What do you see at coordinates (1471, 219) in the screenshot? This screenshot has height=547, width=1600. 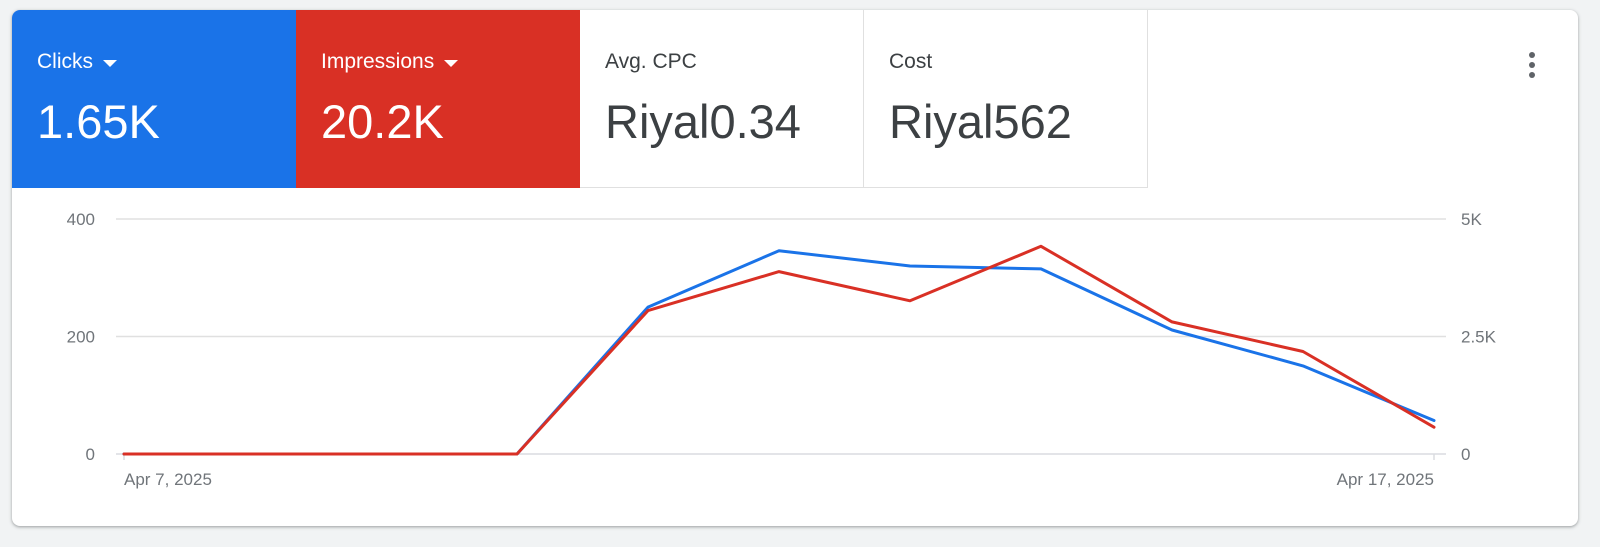 I see `y-right-tick-label: 5K` at bounding box center [1471, 219].